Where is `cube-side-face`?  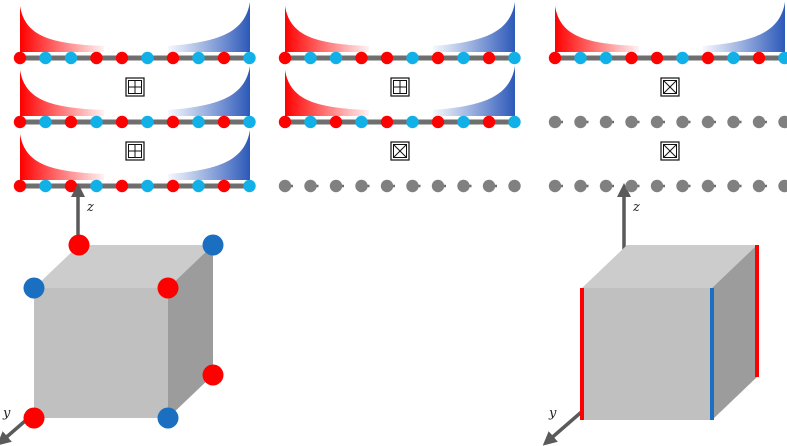
cube-side-face is located at coordinates (734, 332).